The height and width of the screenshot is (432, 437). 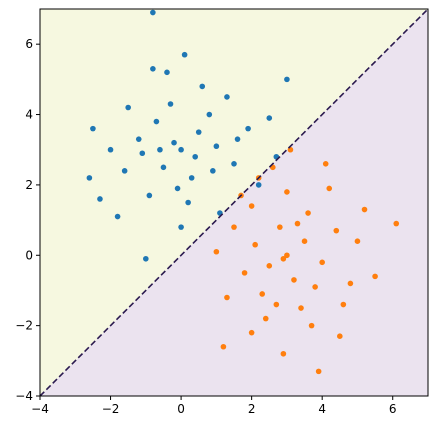 I want to click on y-tick-label: 4, so click(x=29, y=115).